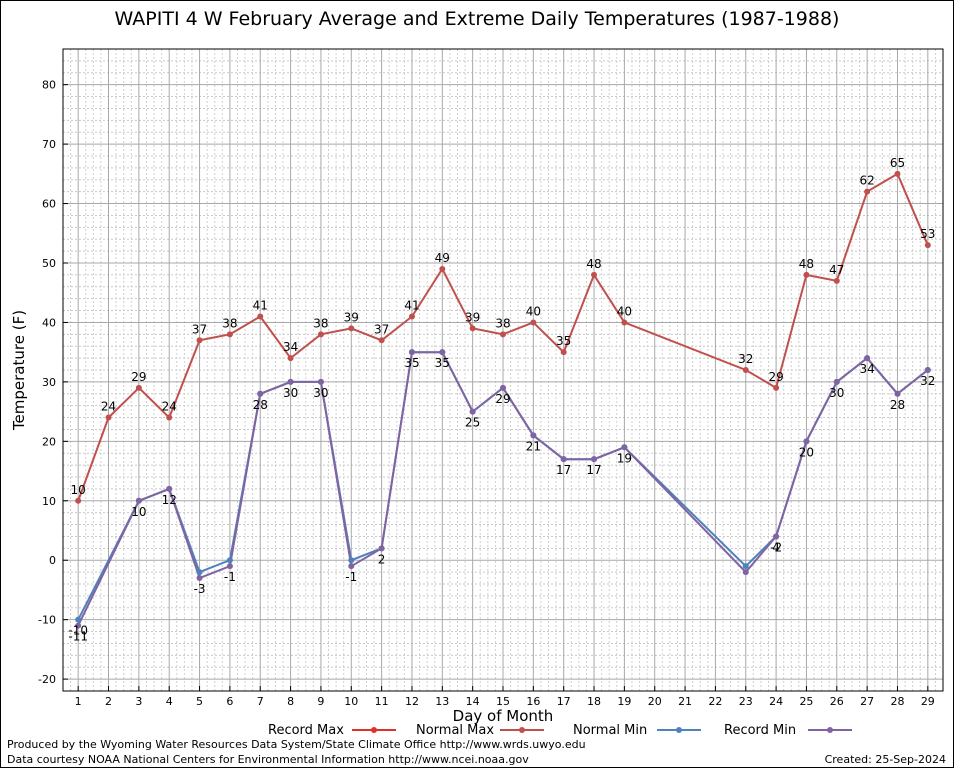 Image resolution: width=954 pixels, height=768 pixels. What do you see at coordinates (455, 730) in the screenshot?
I see `legend-label: Normal Max` at bounding box center [455, 730].